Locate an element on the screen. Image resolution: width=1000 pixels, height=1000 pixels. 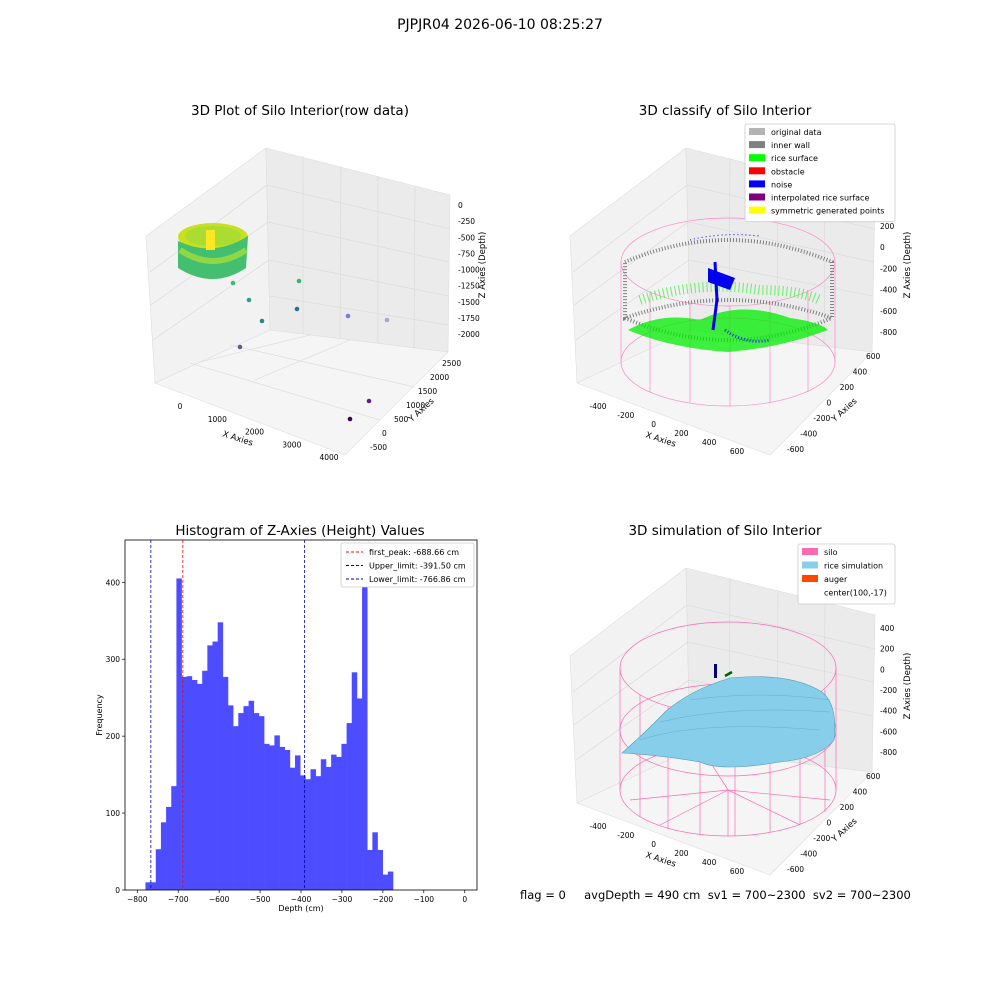
plot2-ztick: -400 is located at coordinates (888, 290).